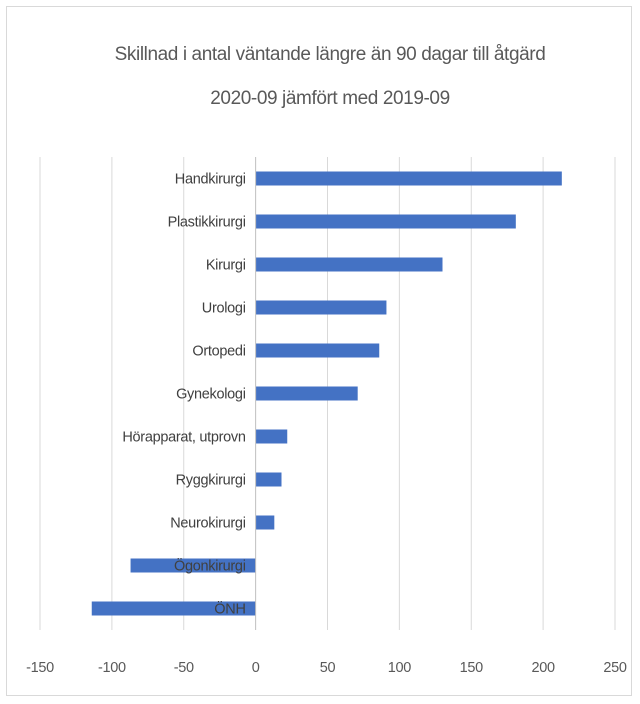 The image size is (640, 704). I want to click on x-tick-label: 200, so click(543, 668).